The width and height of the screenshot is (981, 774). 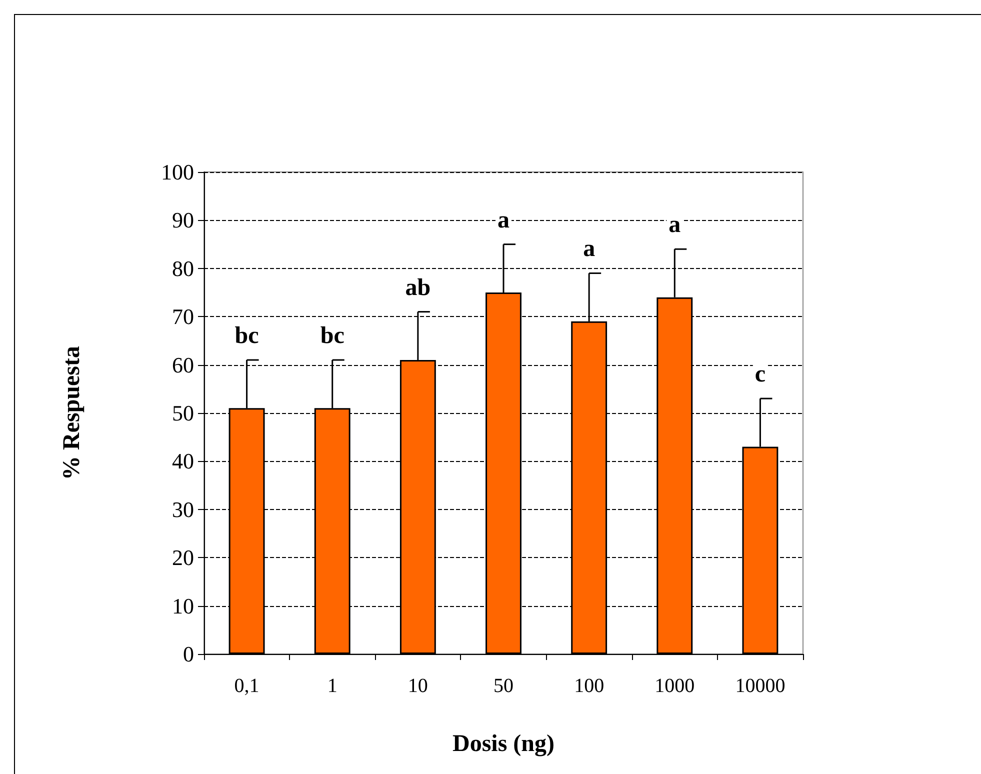 I want to click on y-tick-label: 30, so click(x=183, y=509).